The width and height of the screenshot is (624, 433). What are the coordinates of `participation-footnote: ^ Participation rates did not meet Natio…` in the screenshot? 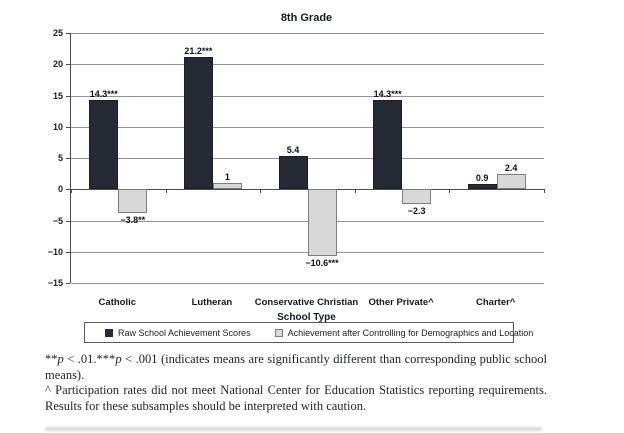 It's located at (296, 398).